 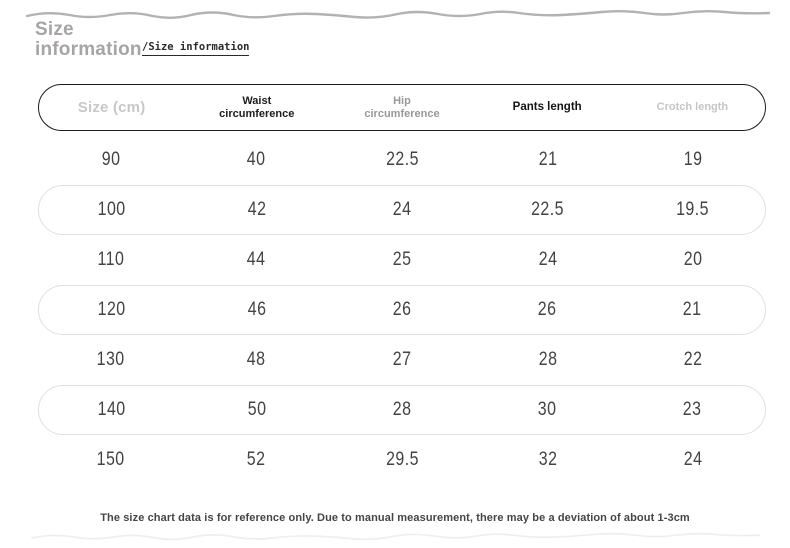 I want to click on table-cell: 30, so click(x=547, y=409).